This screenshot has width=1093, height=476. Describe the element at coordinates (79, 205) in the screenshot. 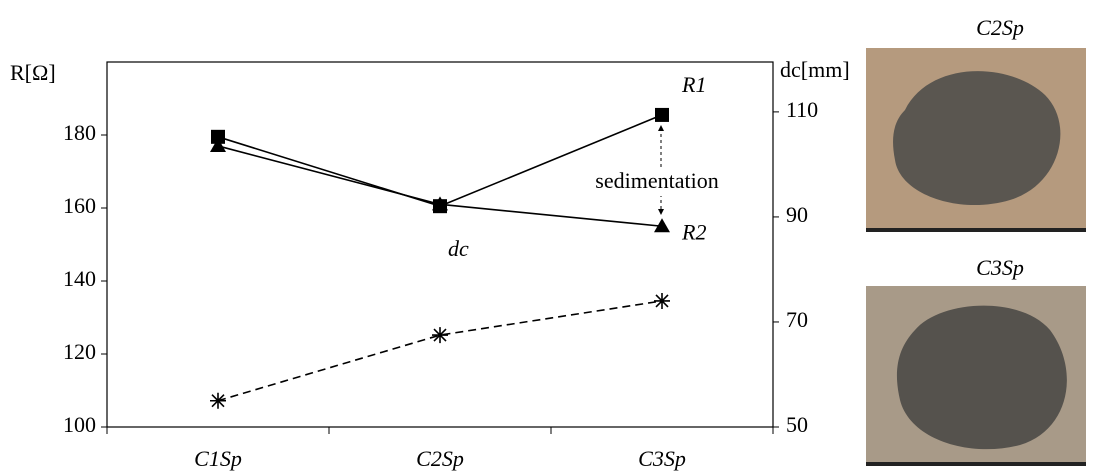

I see `y-tick-label: 160` at that location.